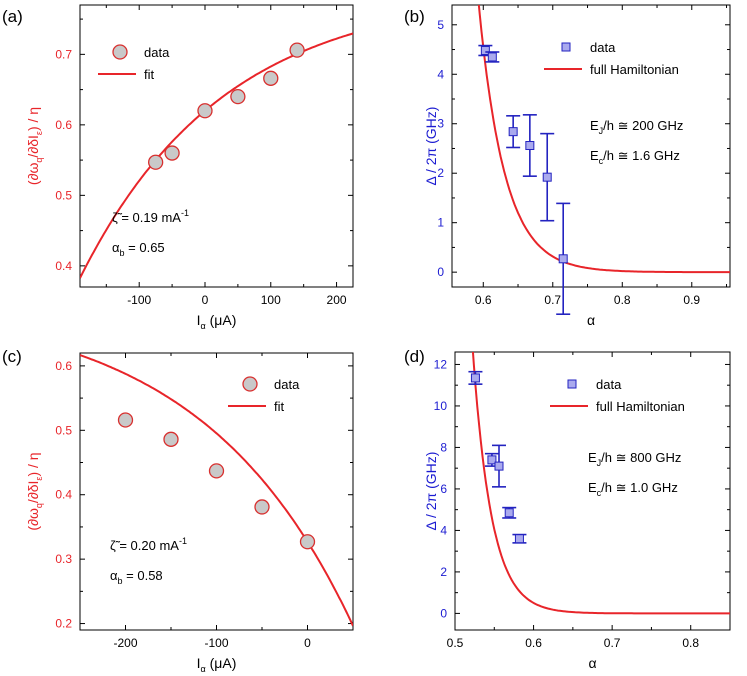 This screenshot has width=747, height=676. Describe the element at coordinates (63, 624) in the screenshot. I see `y-tick-label: 0.2` at that location.